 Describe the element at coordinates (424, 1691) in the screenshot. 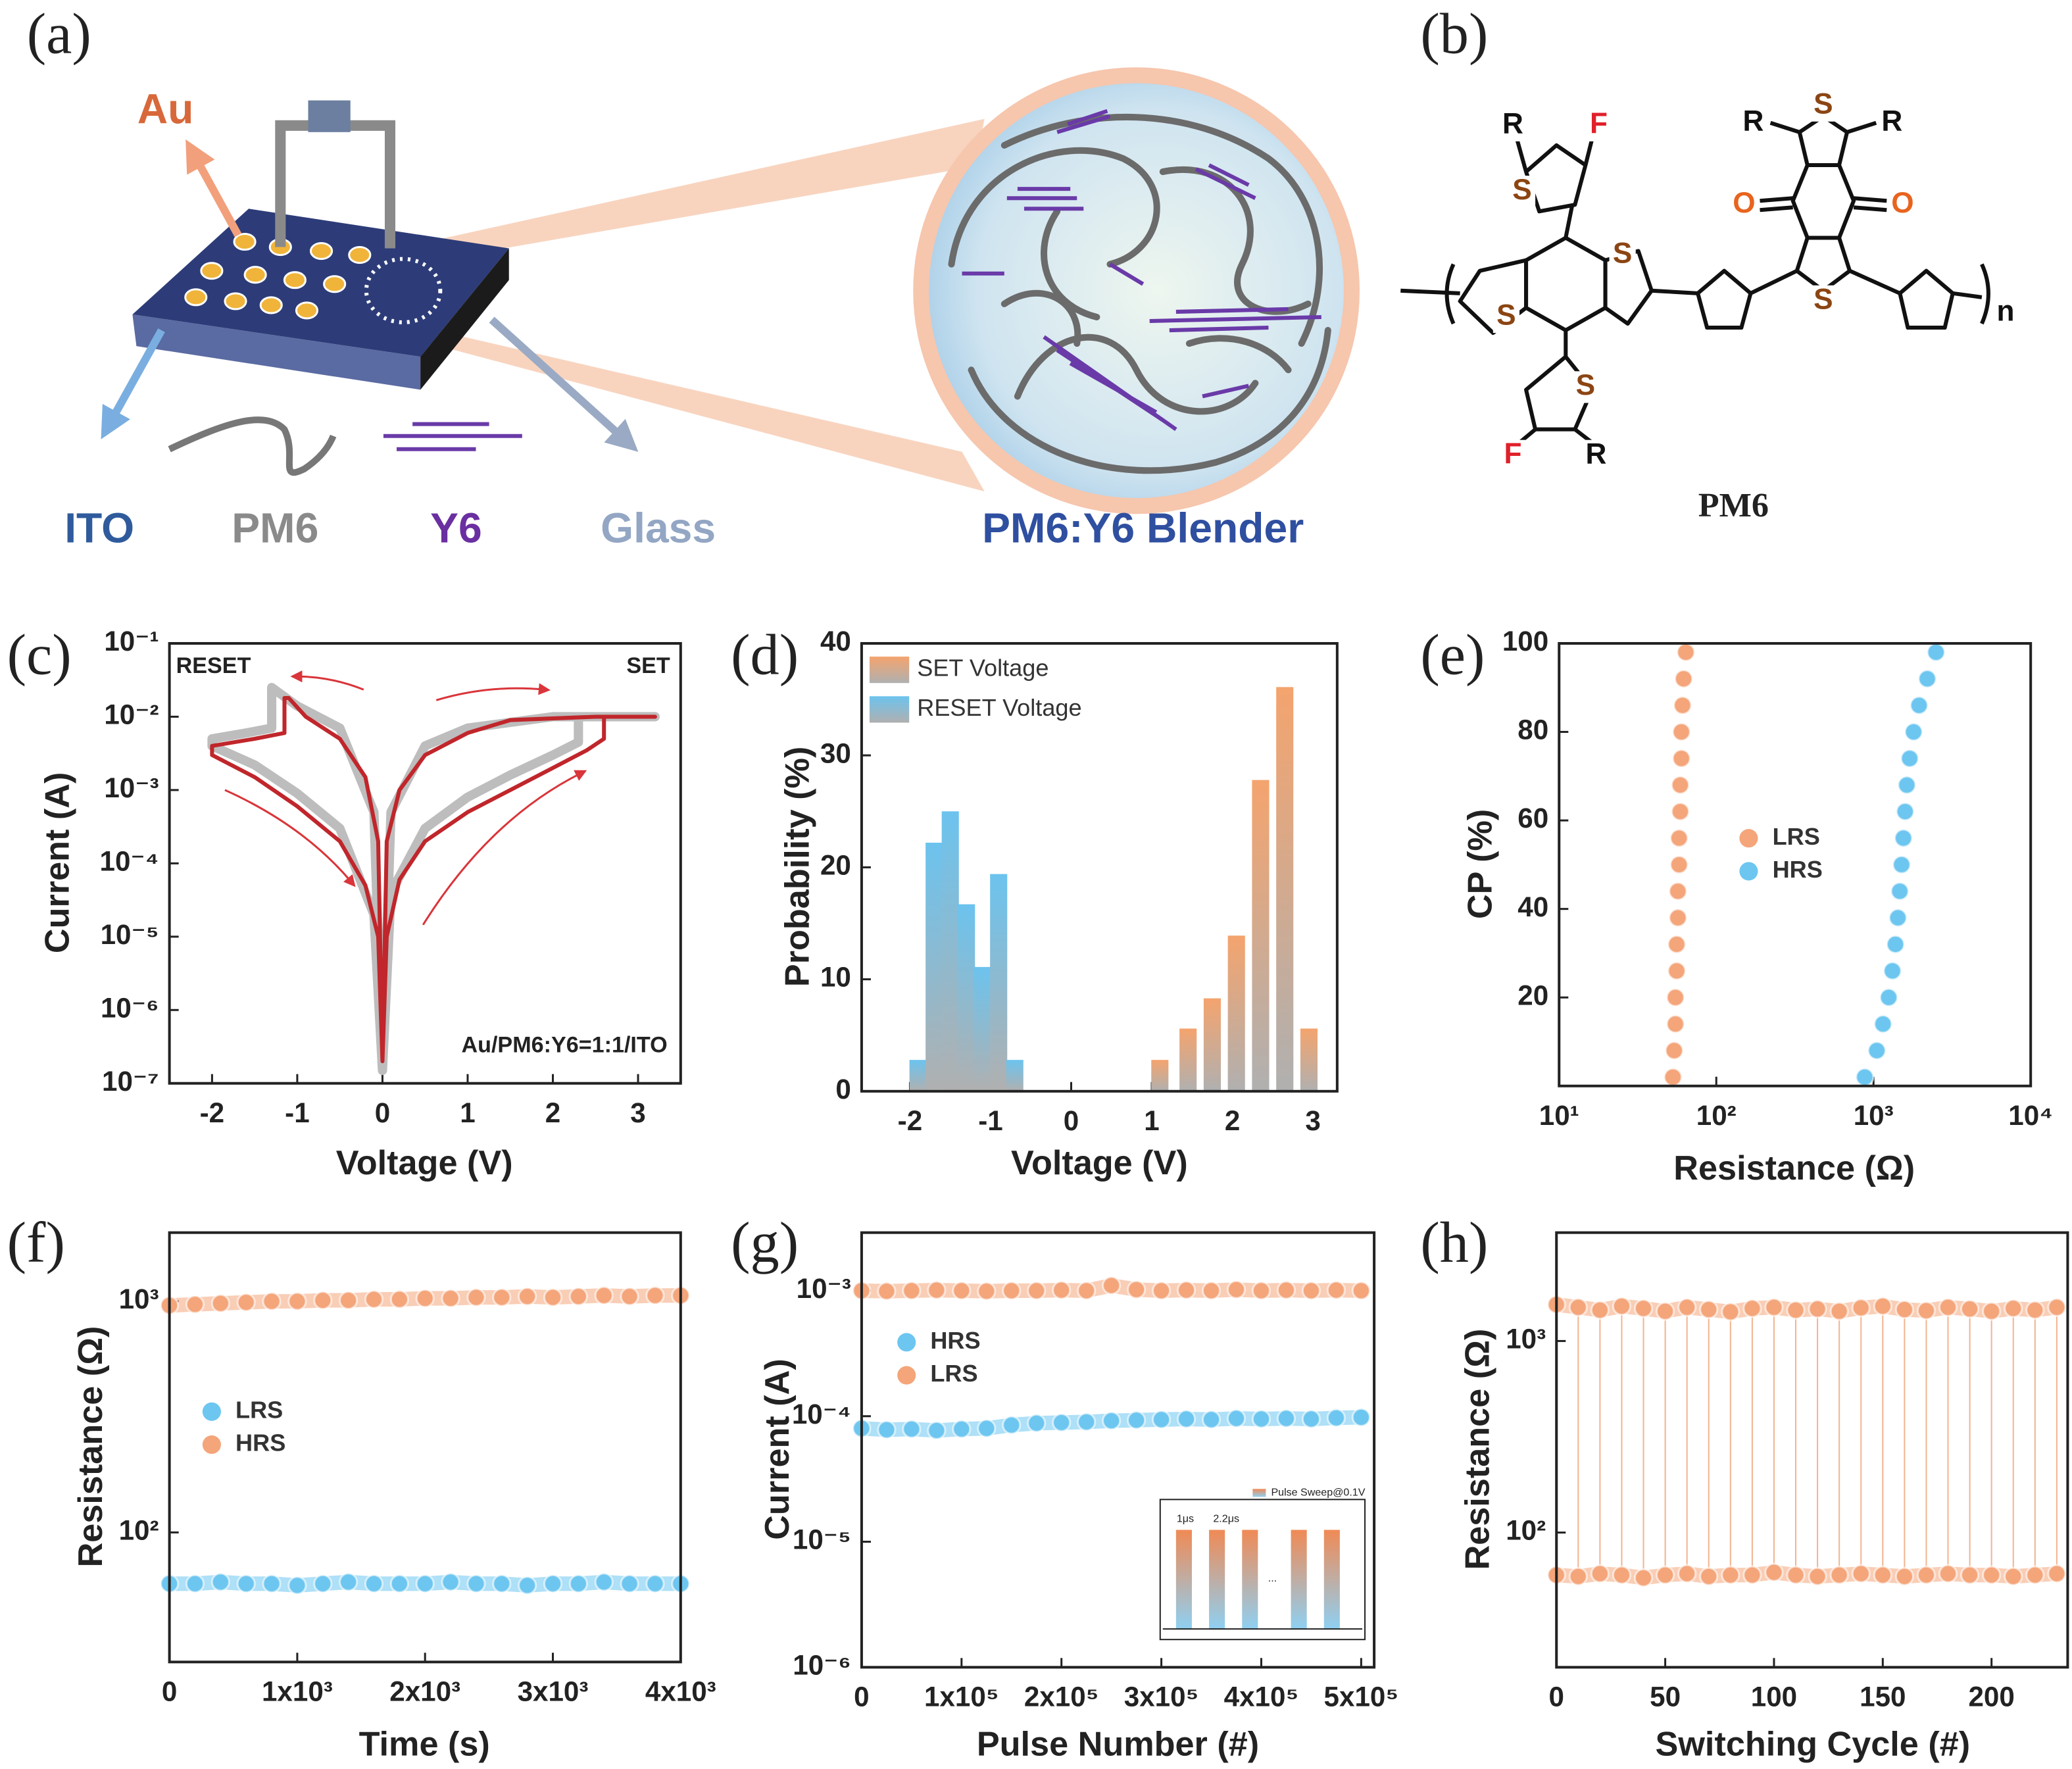

I see `x-tick-label: 2x10³` at that location.